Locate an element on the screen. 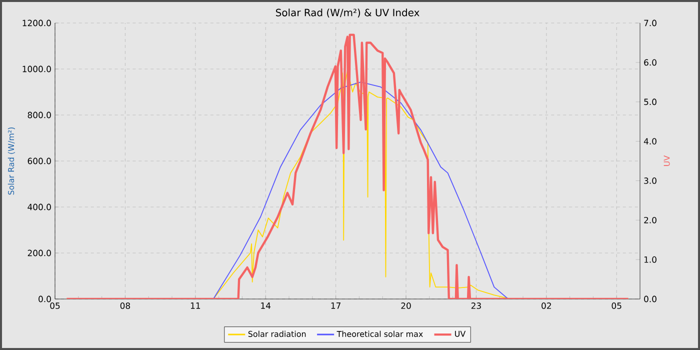  x-tick-label: 17 is located at coordinates (335, 305).